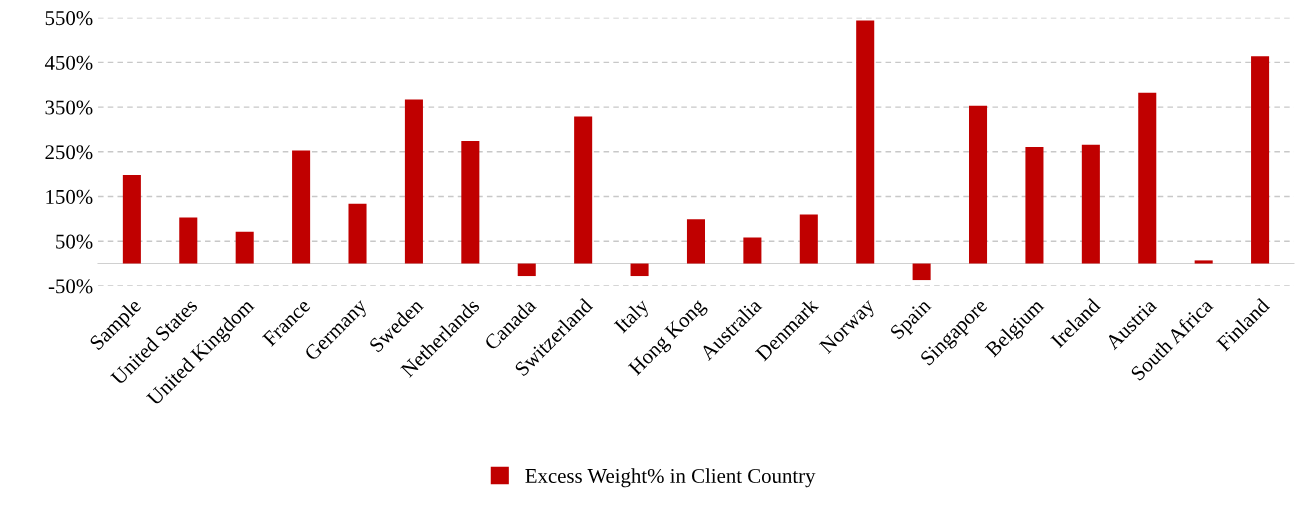  Describe the element at coordinates (74, 241) in the screenshot. I see `y-tick-label: 50%` at that location.